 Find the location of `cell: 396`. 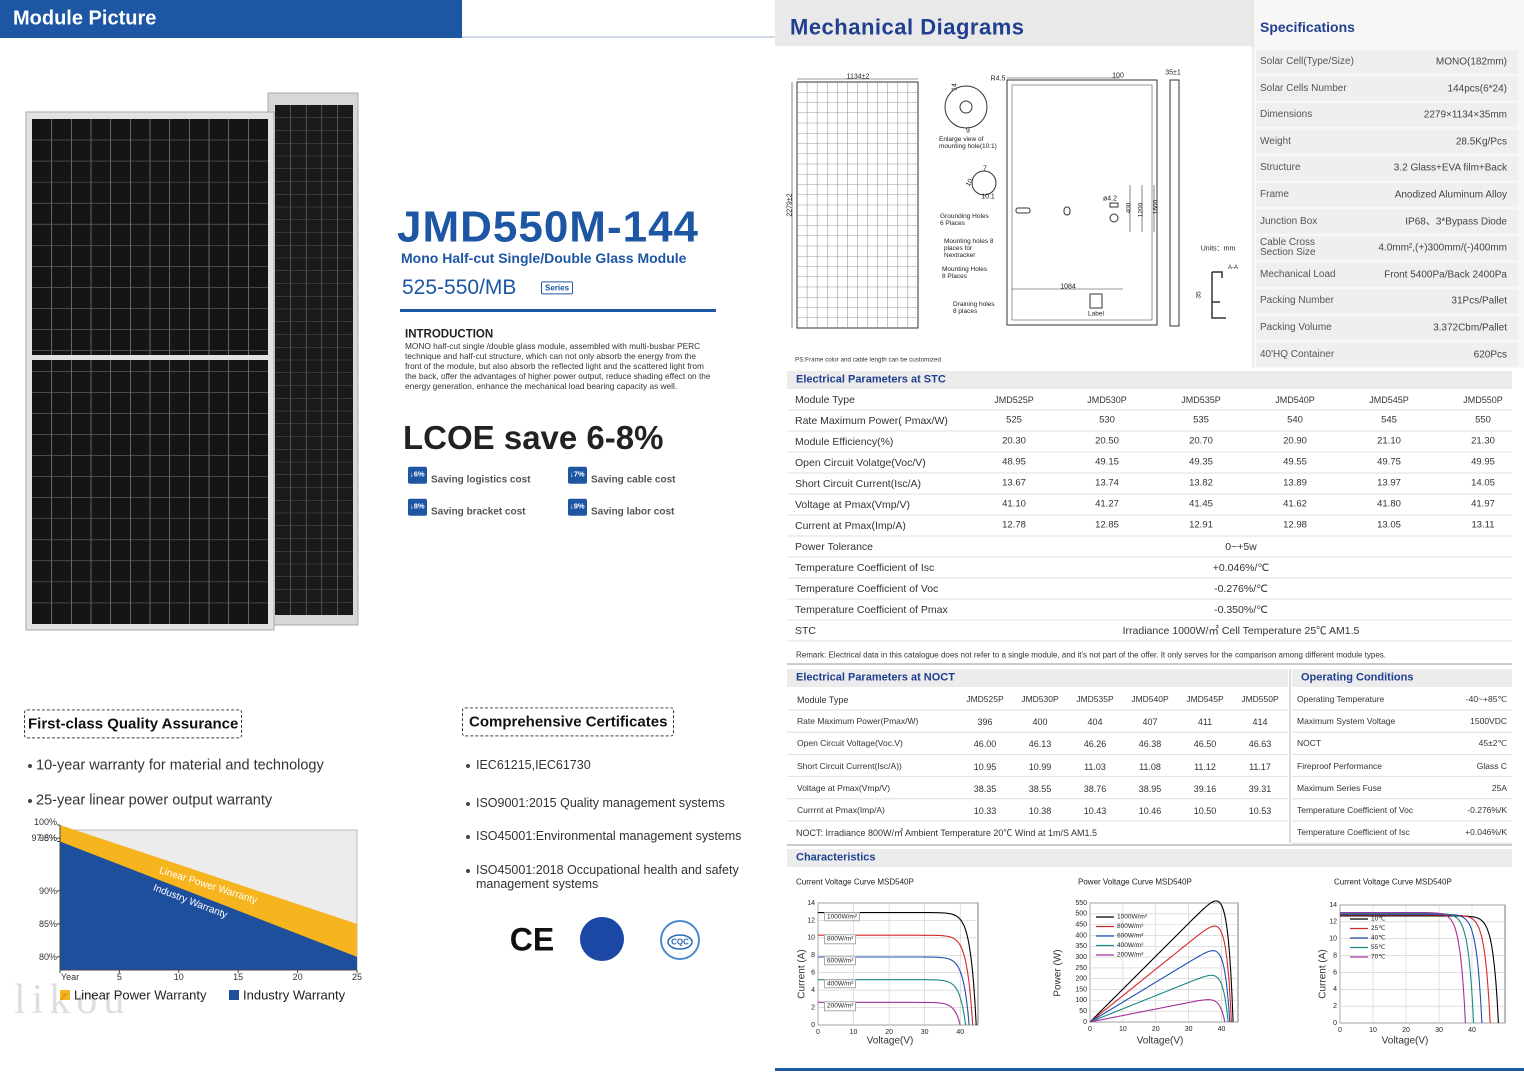

cell: 396 is located at coordinates (985, 722).